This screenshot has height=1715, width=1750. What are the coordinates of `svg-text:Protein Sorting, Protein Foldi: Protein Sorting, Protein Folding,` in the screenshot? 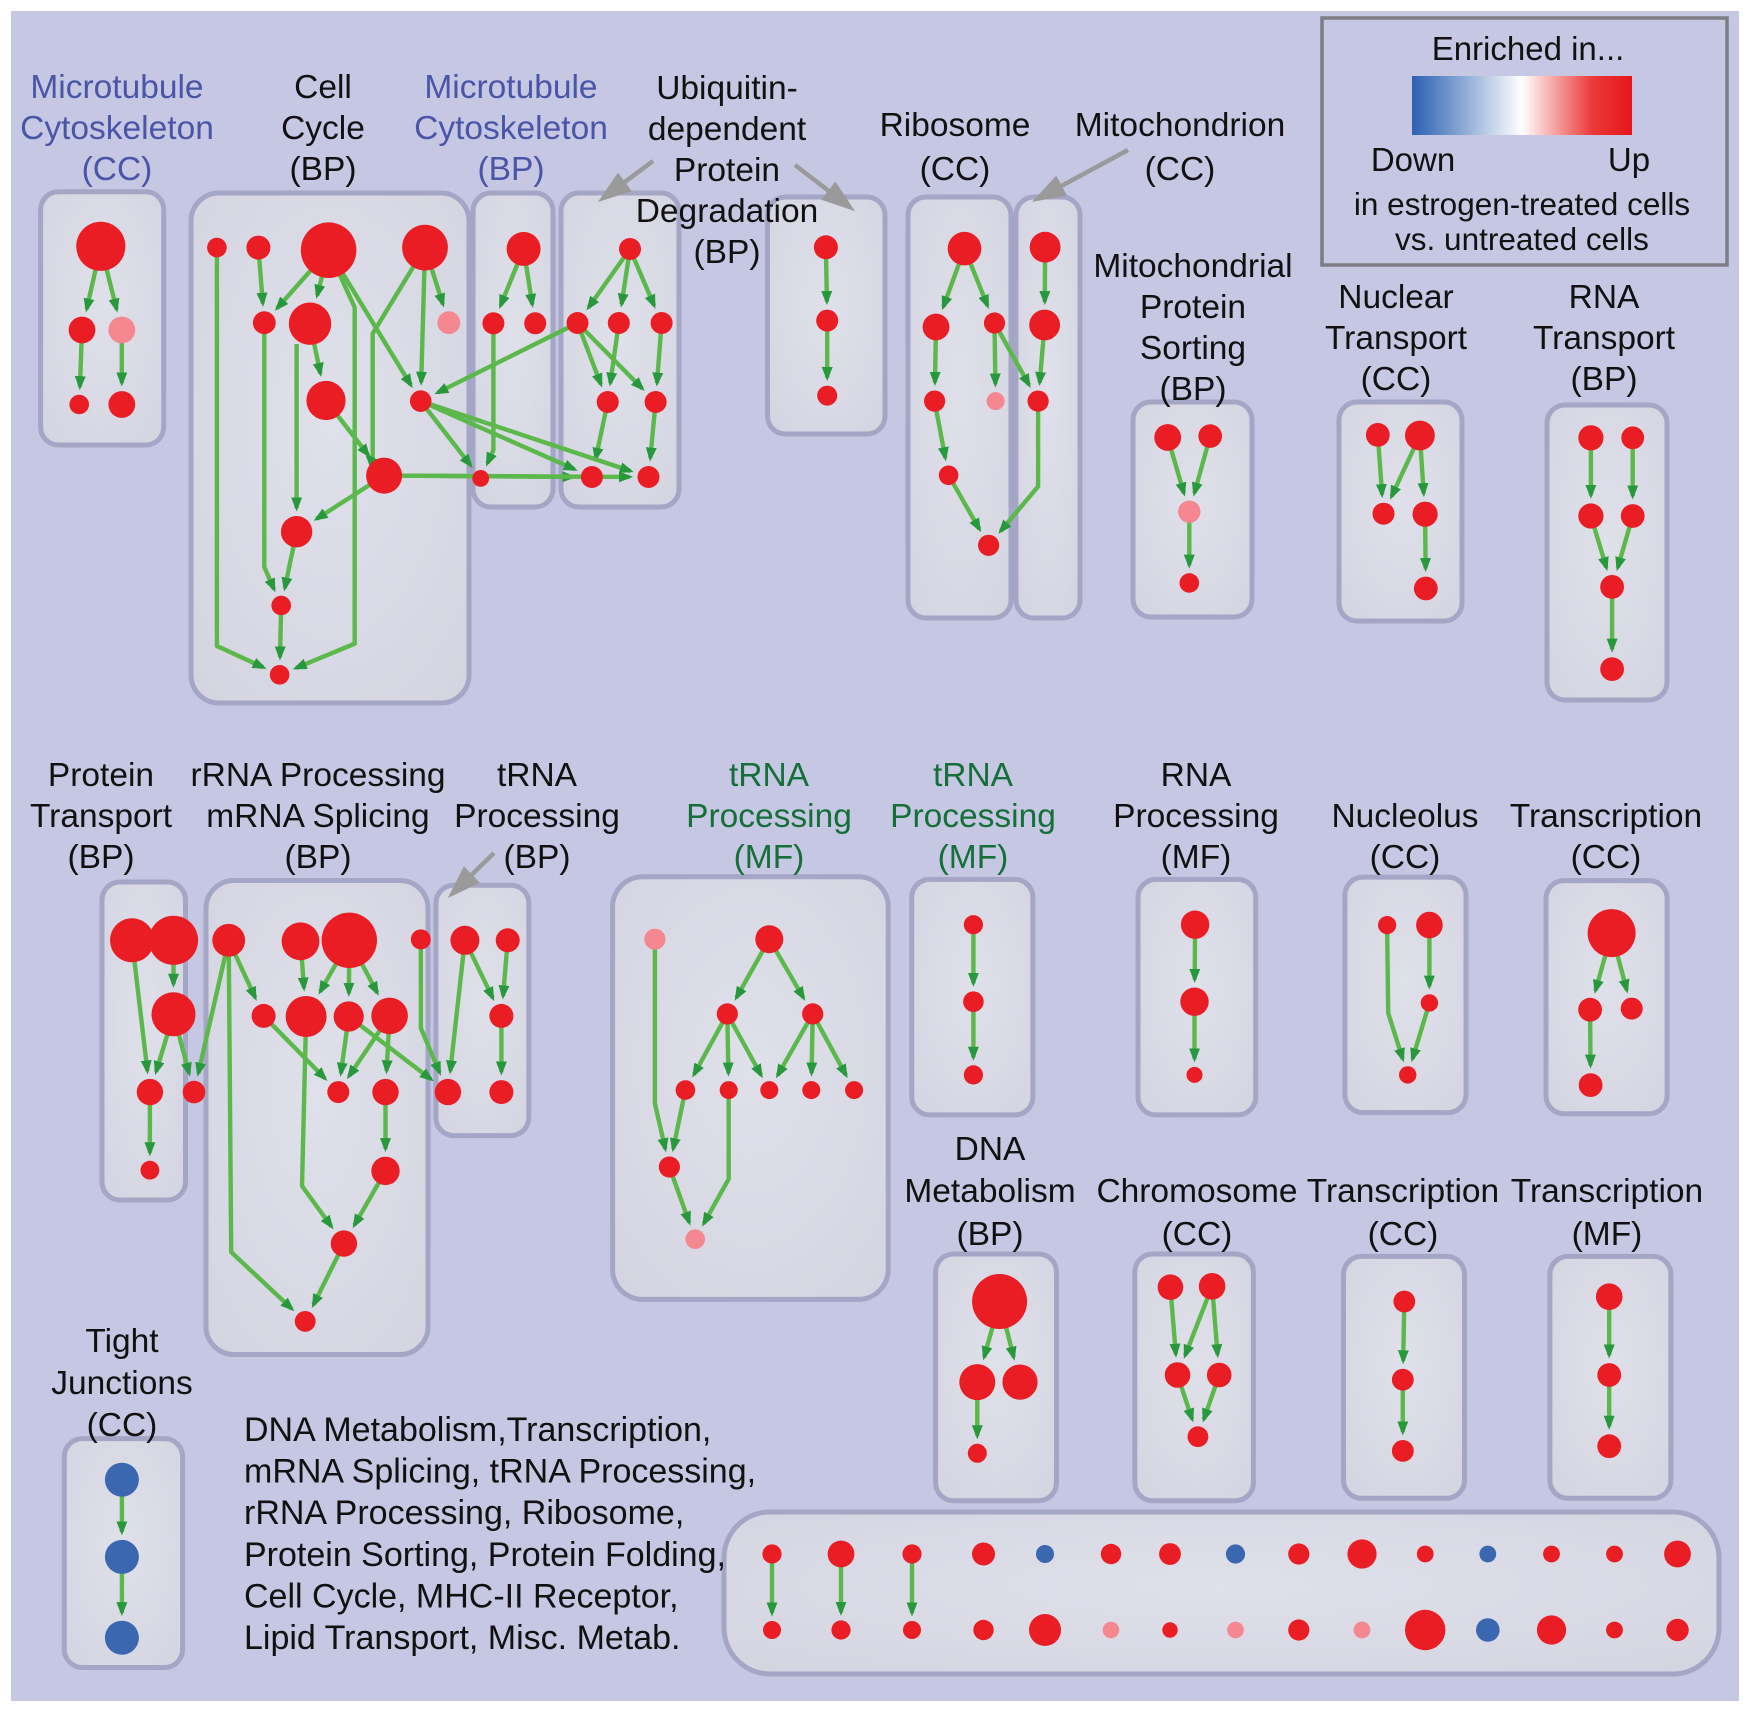 It's located at (485, 1555).